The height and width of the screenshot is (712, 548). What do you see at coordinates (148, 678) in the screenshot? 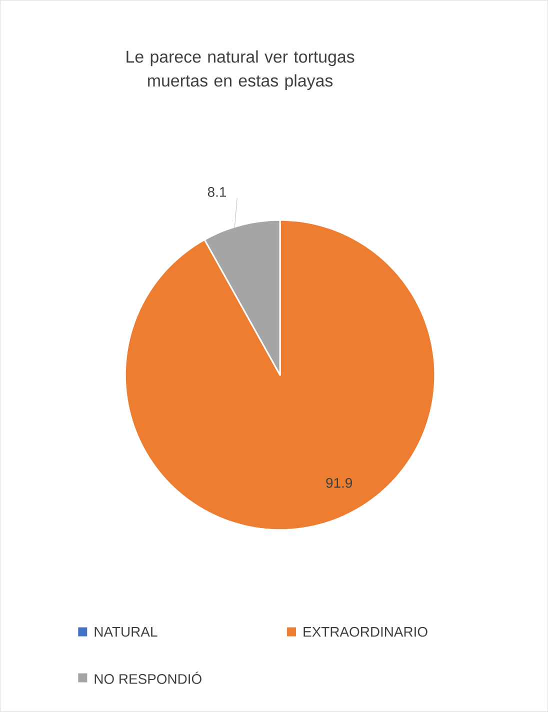
I see `legend-label: NO RESPONDIÓ` at bounding box center [148, 678].